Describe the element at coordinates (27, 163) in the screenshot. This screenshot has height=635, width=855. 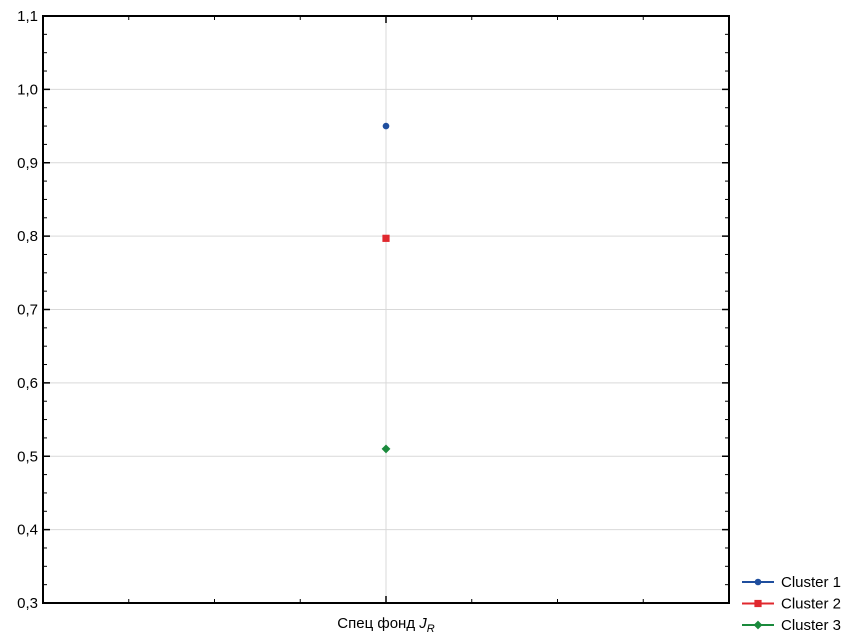
I see `y-tick-label: 0,9` at that location.